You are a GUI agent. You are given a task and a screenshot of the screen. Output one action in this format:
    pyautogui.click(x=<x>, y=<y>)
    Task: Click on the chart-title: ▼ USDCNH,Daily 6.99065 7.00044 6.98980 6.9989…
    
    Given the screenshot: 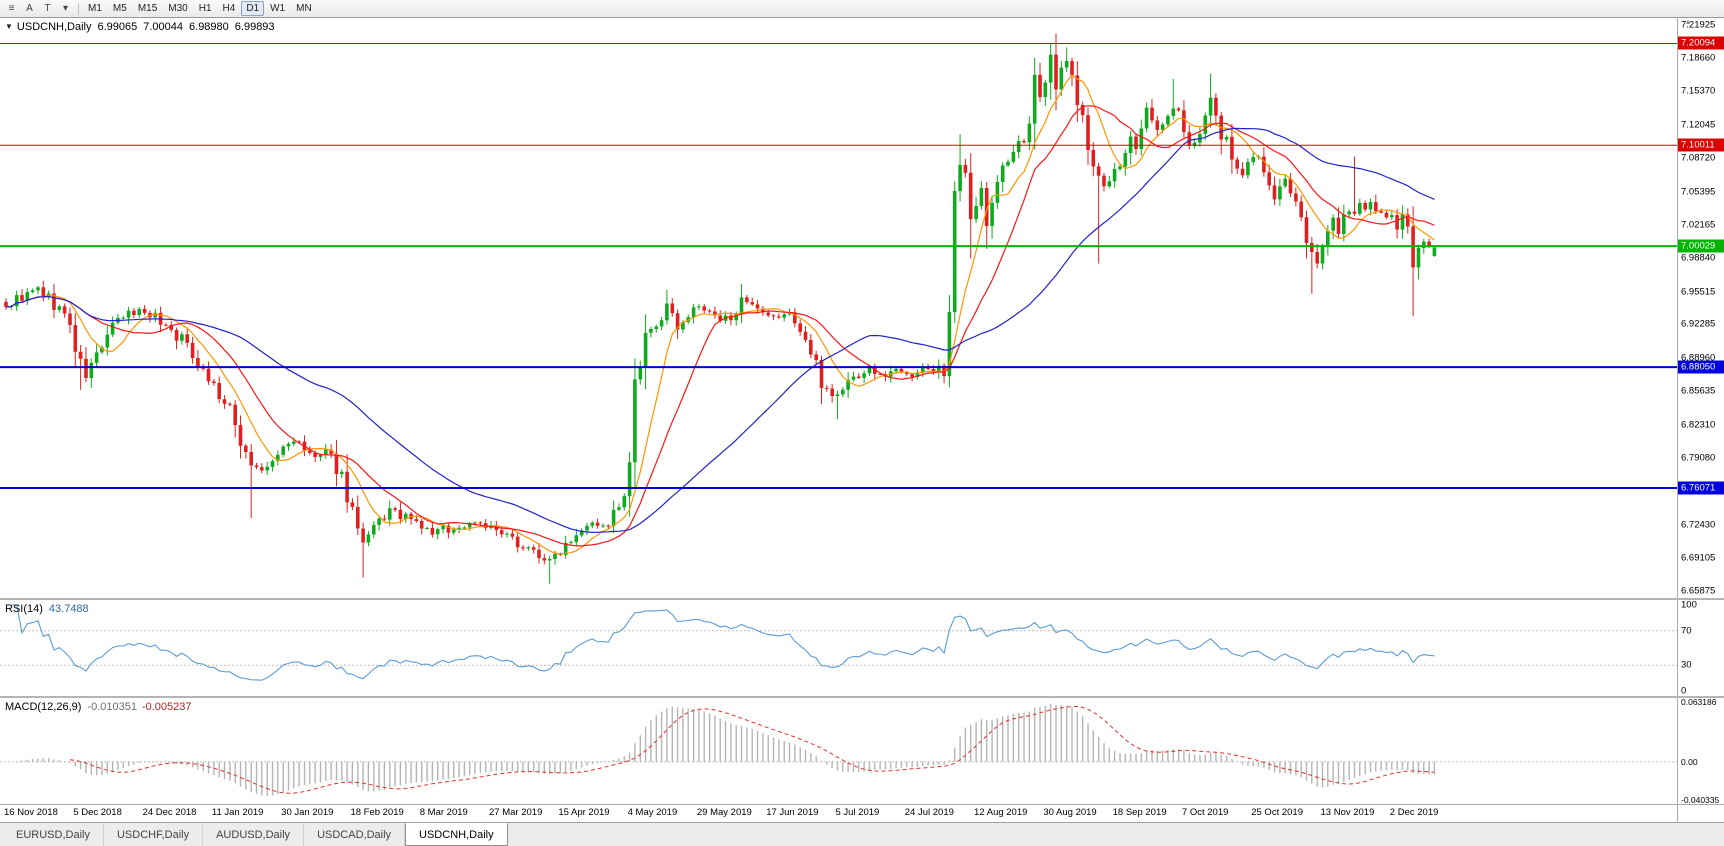 What is the action you would take?
    pyautogui.click(x=143, y=27)
    